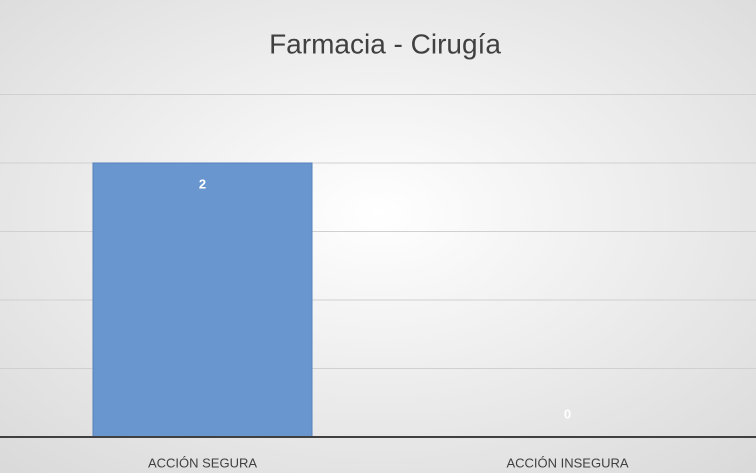 The height and width of the screenshot is (473, 756). I want to click on x-tick-label: ACCIÓN INSEGURA, so click(567, 462).